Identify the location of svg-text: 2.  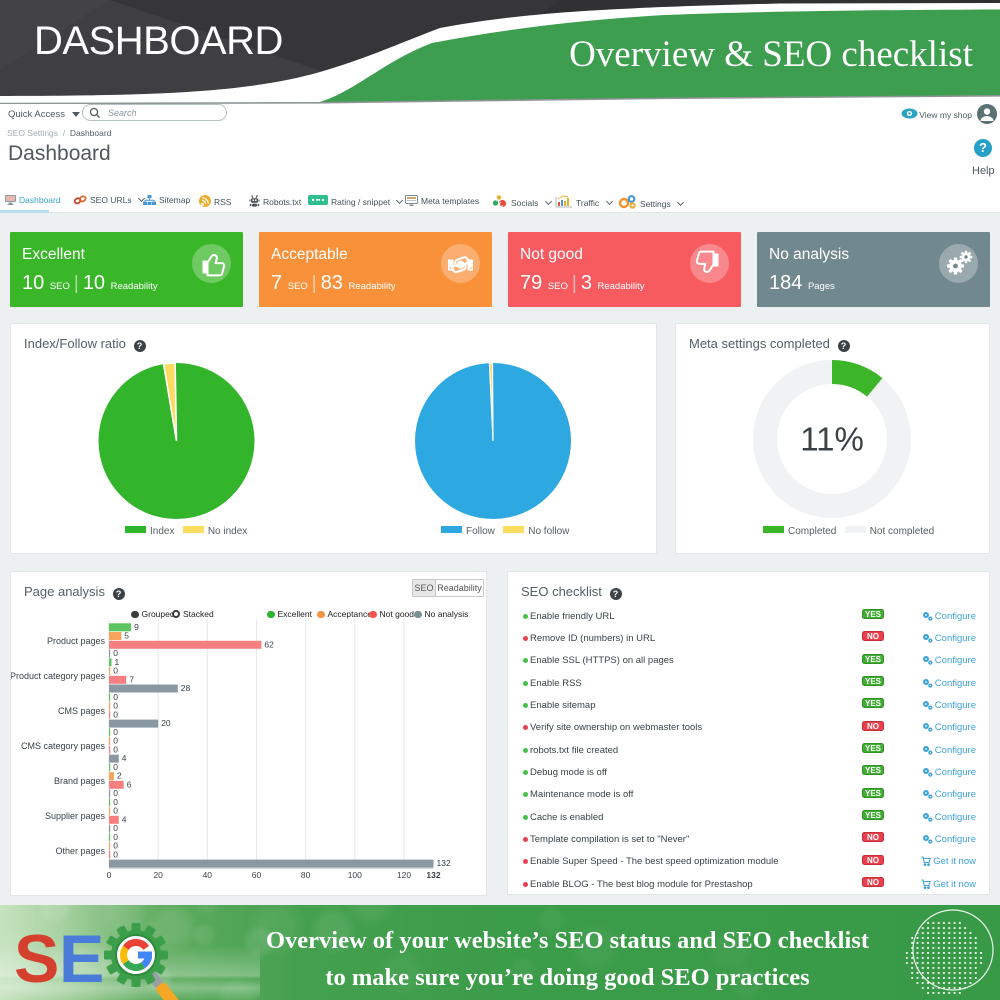
(119, 776).